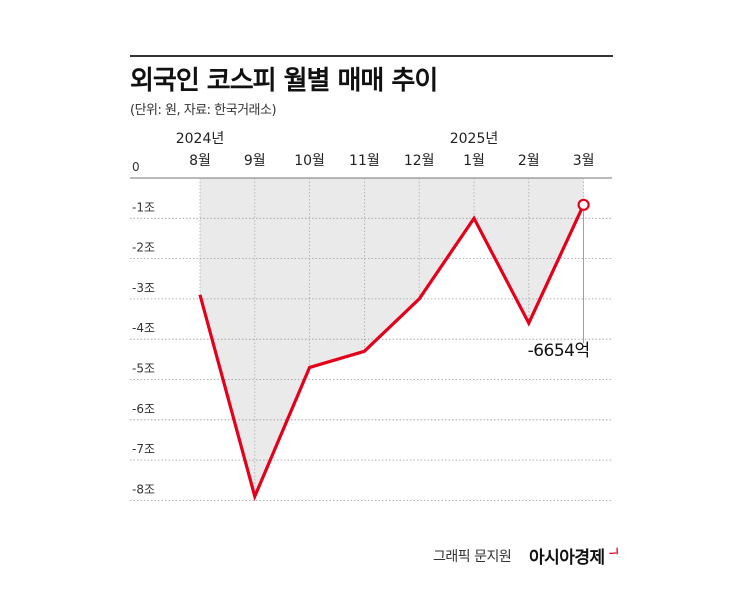 This screenshot has height=596, width=745. Describe the element at coordinates (419, 161) in the screenshot. I see `x-tick-label: 12월` at that location.